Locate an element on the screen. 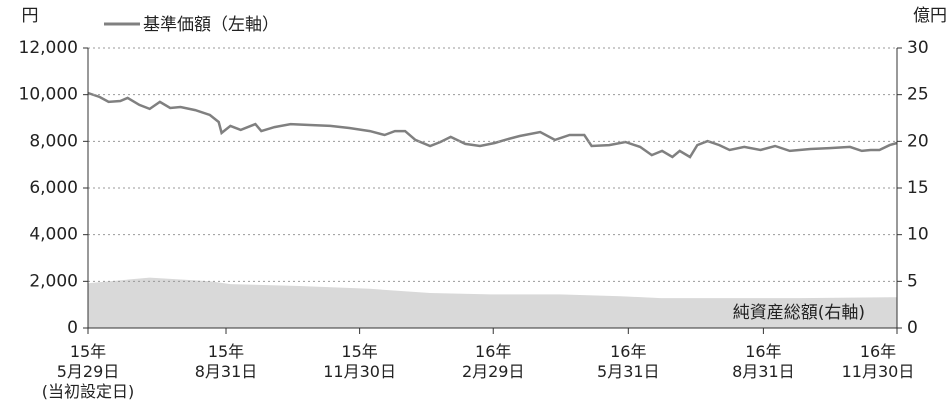 Image resolution: width=948 pixels, height=416 pixels. y-tick-label: 6,000 is located at coordinates (53, 188).